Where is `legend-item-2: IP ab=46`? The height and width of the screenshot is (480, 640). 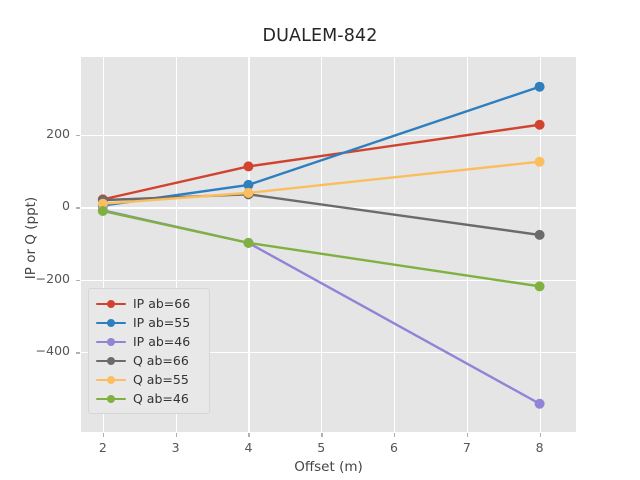 legend-item-2: IP ab=46 is located at coordinates (149, 341).